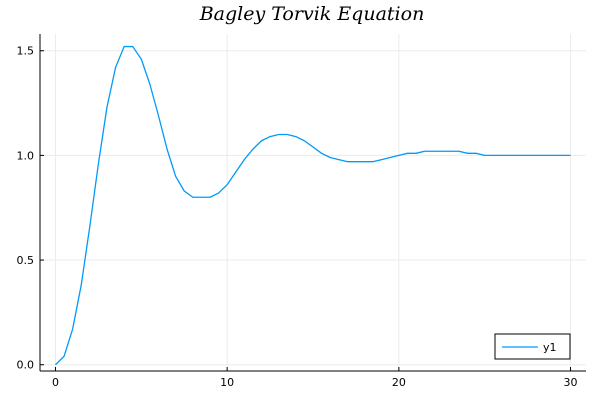 The height and width of the screenshot is (400, 600). Describe the element at coordinates (26, 260) in the screenshot. I see `y-tick-label: 0.5` at that location.